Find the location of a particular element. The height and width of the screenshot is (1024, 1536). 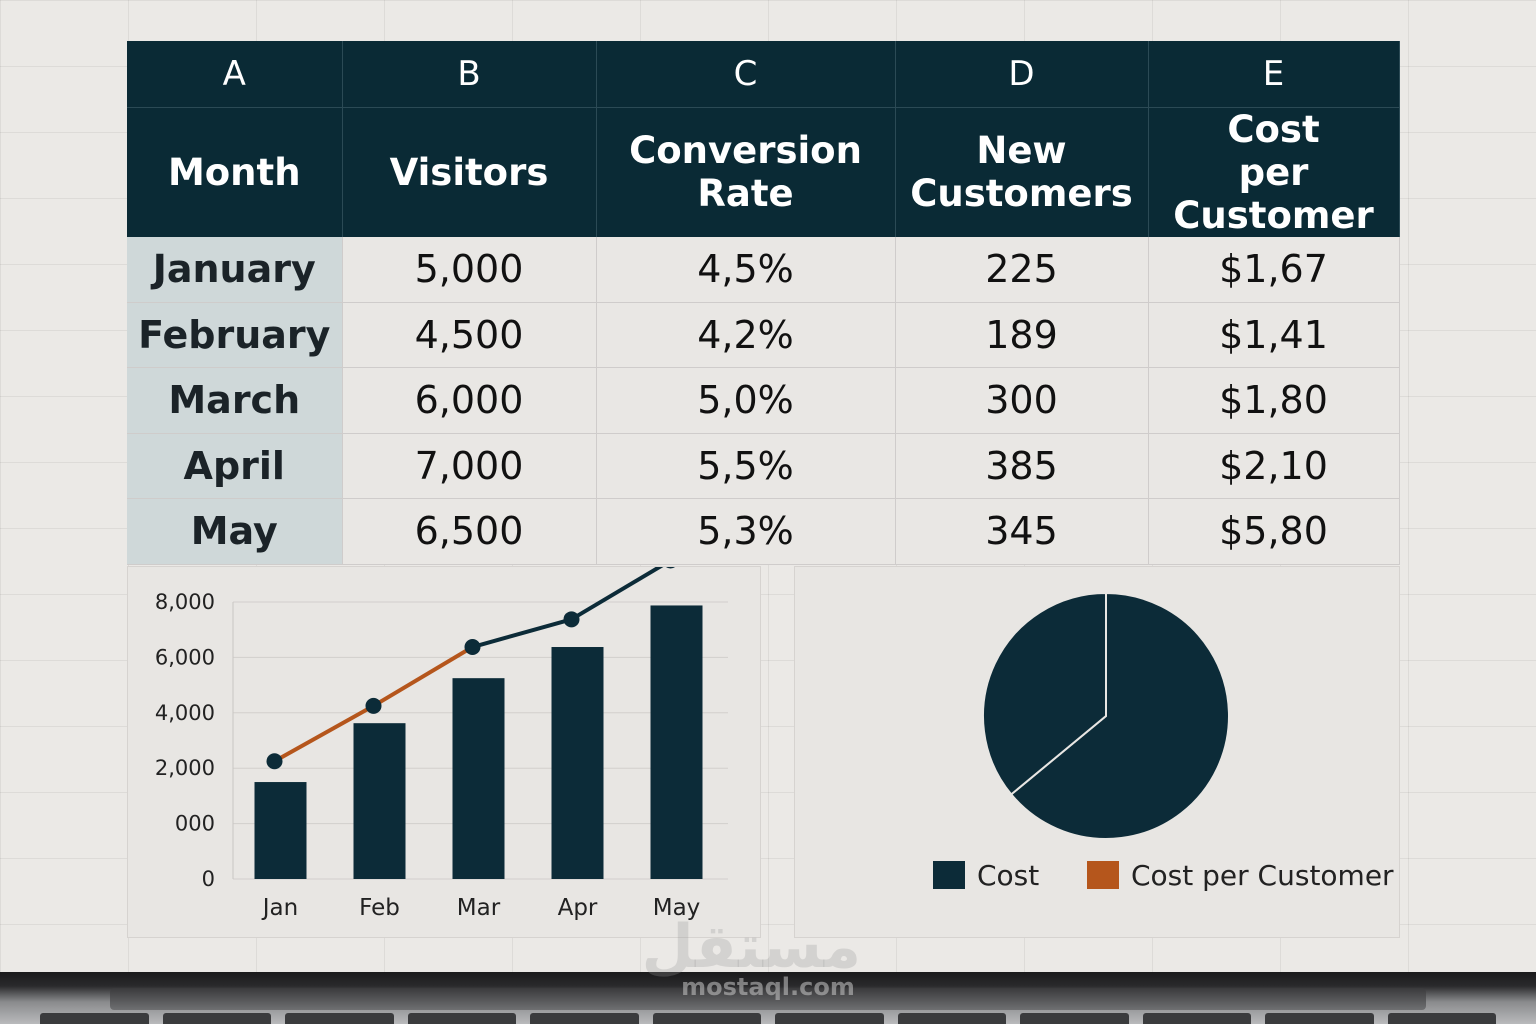

header-line: Rate is located at coordinates (745, 193).